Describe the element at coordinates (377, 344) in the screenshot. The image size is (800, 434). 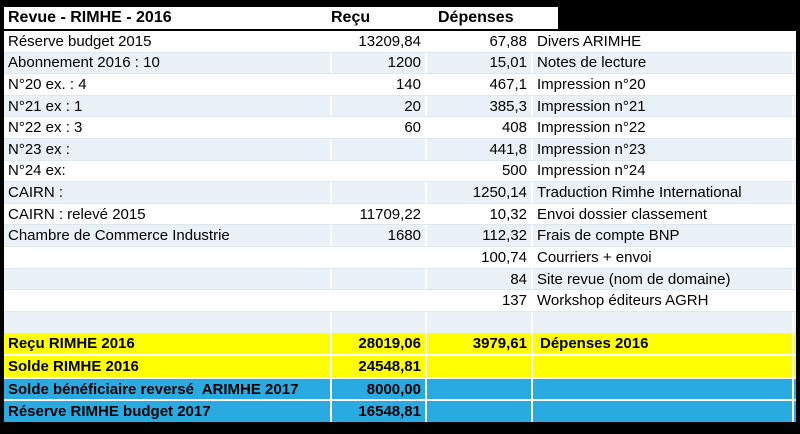
I see `cell-recu: 28019,06` at that location.